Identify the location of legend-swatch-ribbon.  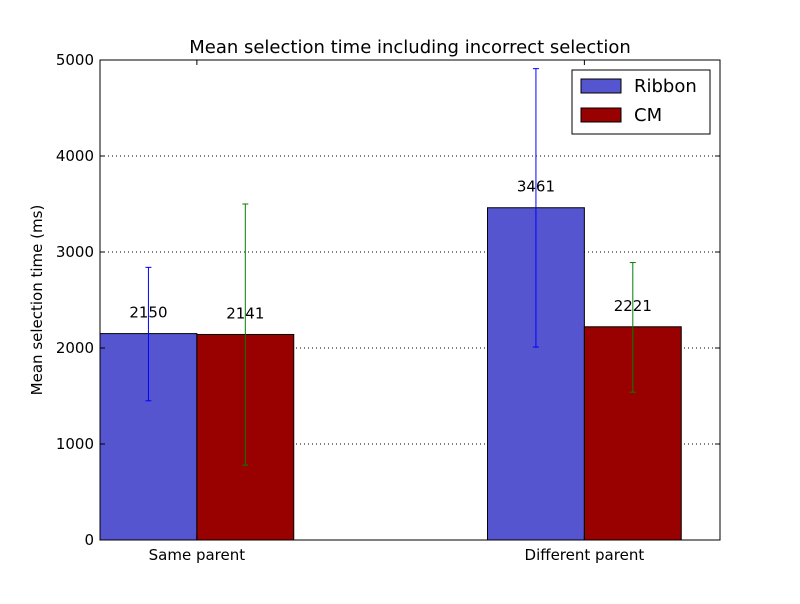
(601, 86).